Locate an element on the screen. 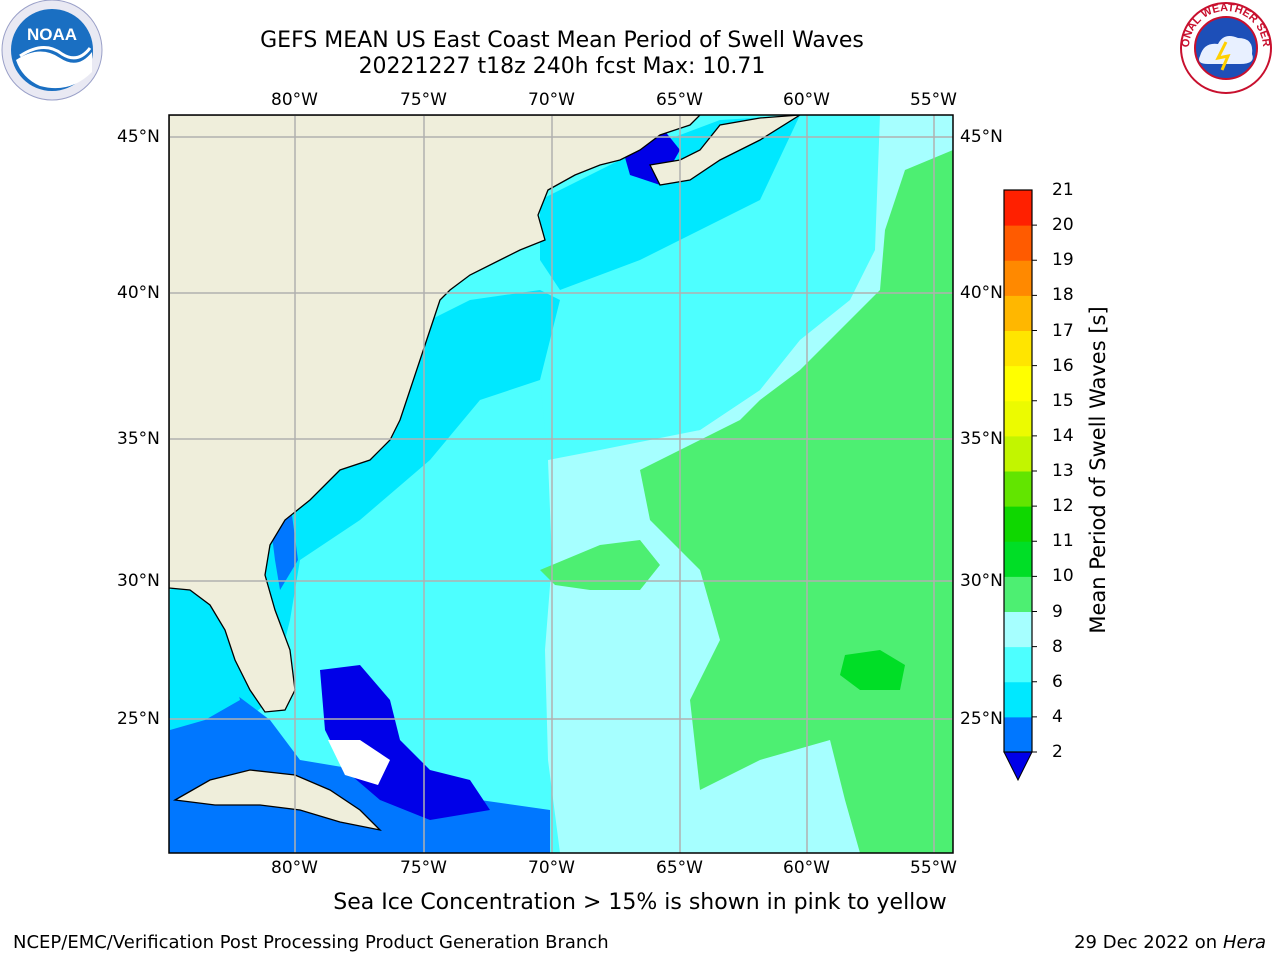 This screenshot has height=960, width=1280. colorbar-label: 2 is located at coordinates (1057, 752).